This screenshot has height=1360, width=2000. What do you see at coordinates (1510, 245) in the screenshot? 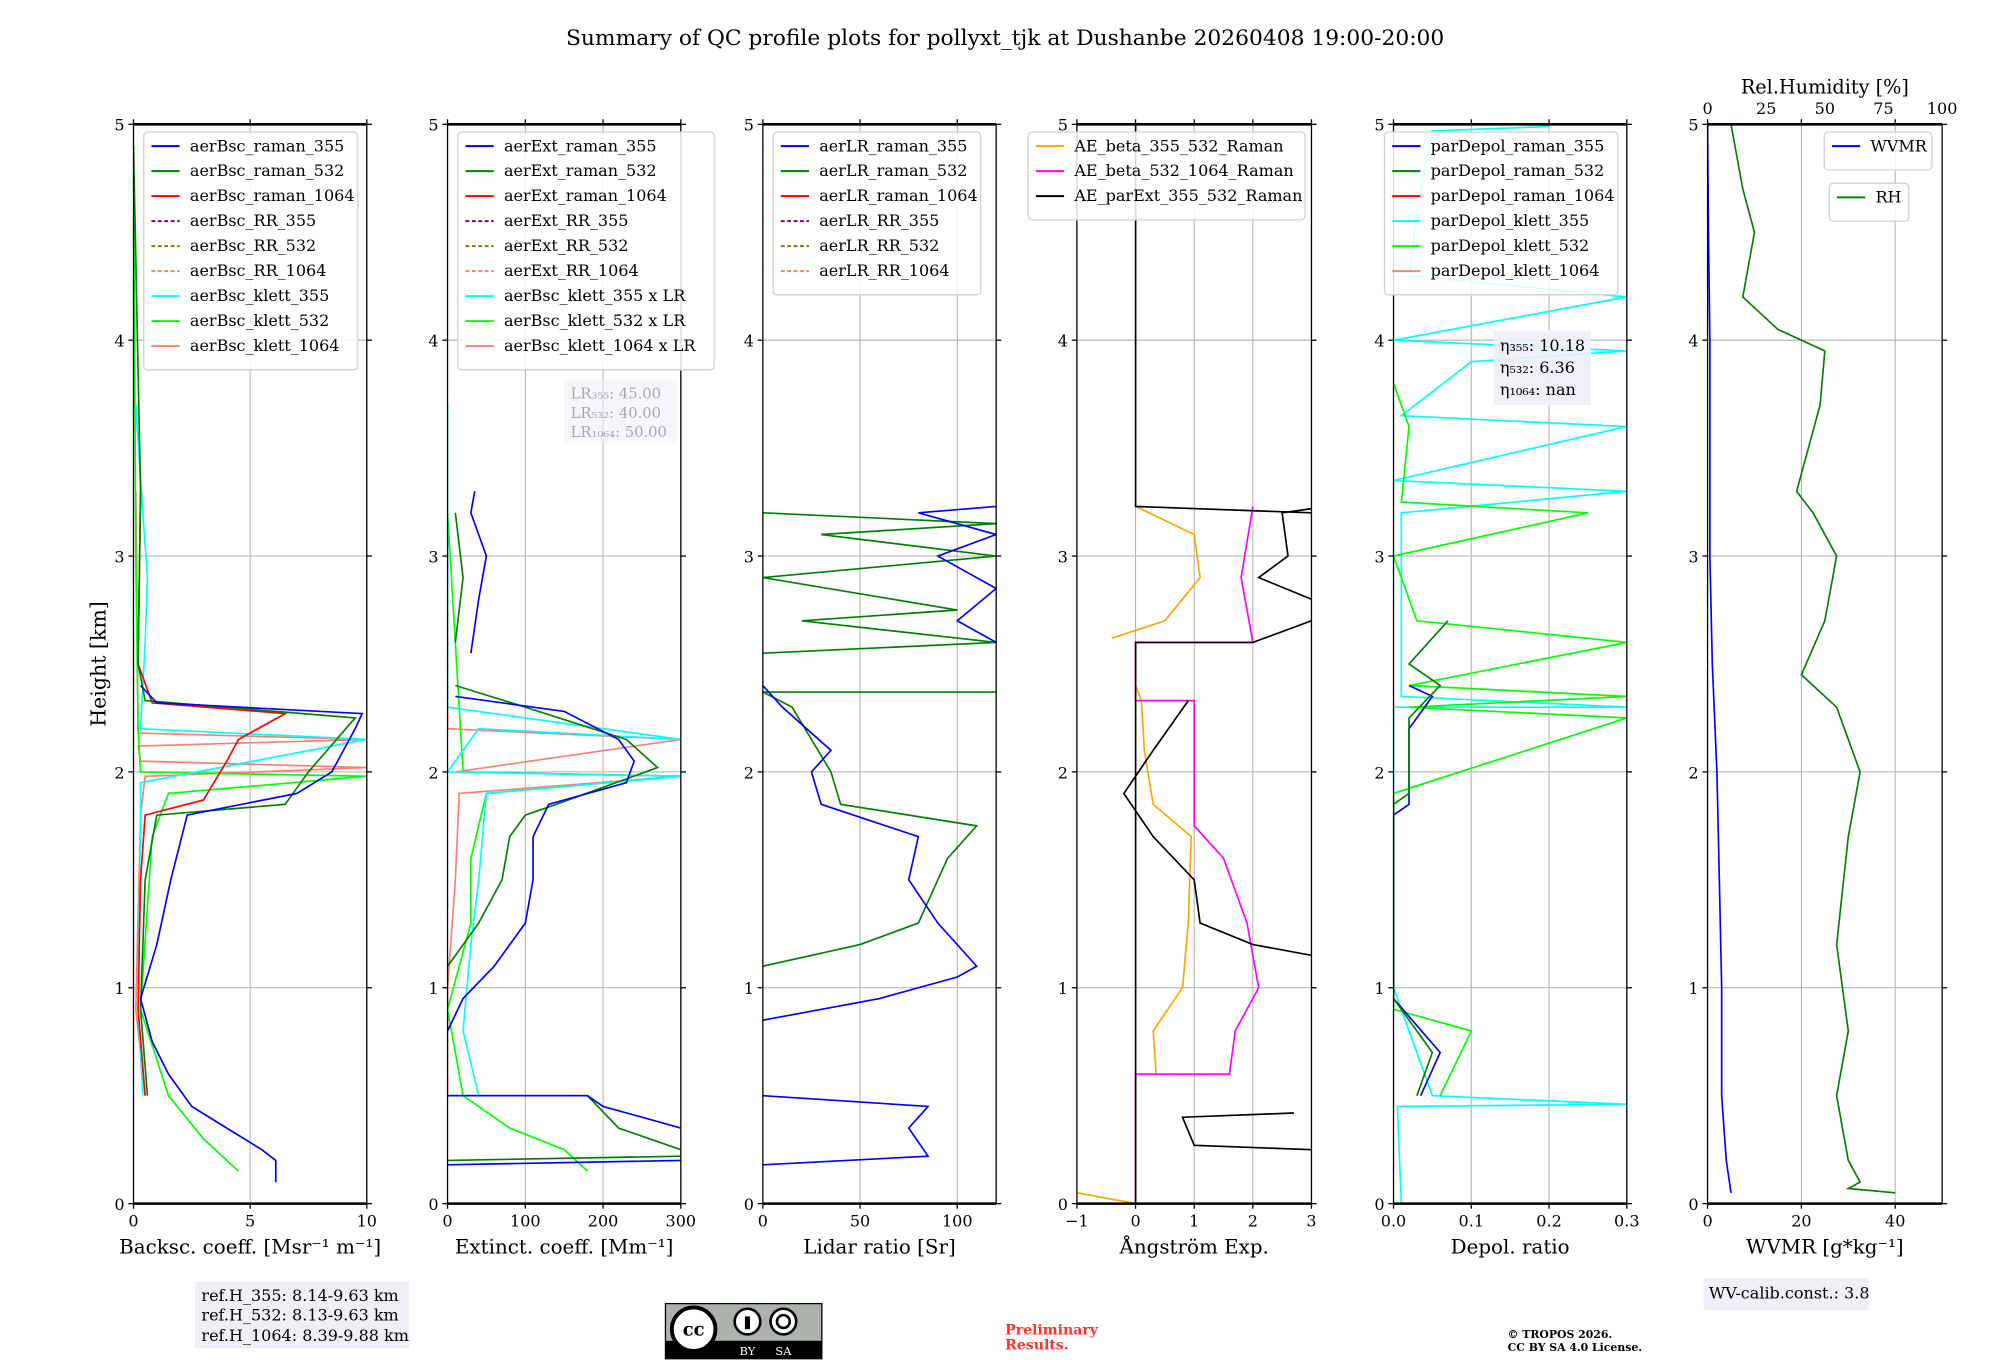
I see `legend-entry: parDepol_klett_532` at bounding box center [1510, 245].